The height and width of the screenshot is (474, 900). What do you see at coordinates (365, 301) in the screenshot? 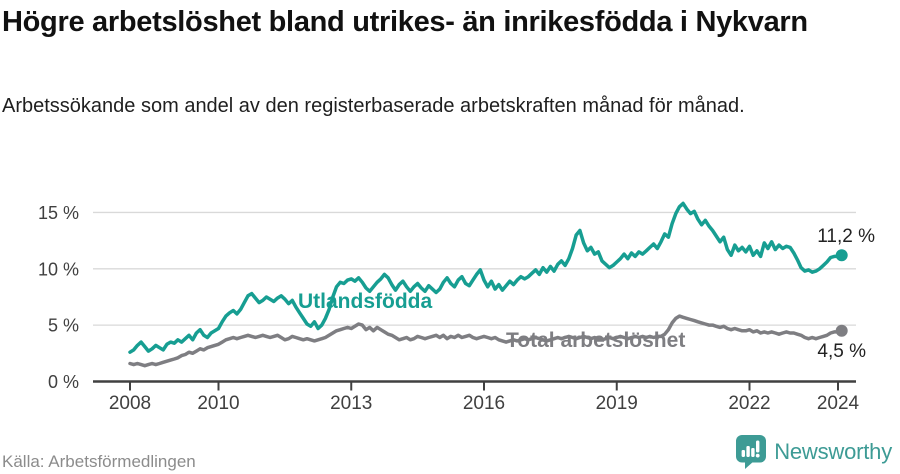
I see `series-label: Utlandsfödda` at bounding box center [365, 301].